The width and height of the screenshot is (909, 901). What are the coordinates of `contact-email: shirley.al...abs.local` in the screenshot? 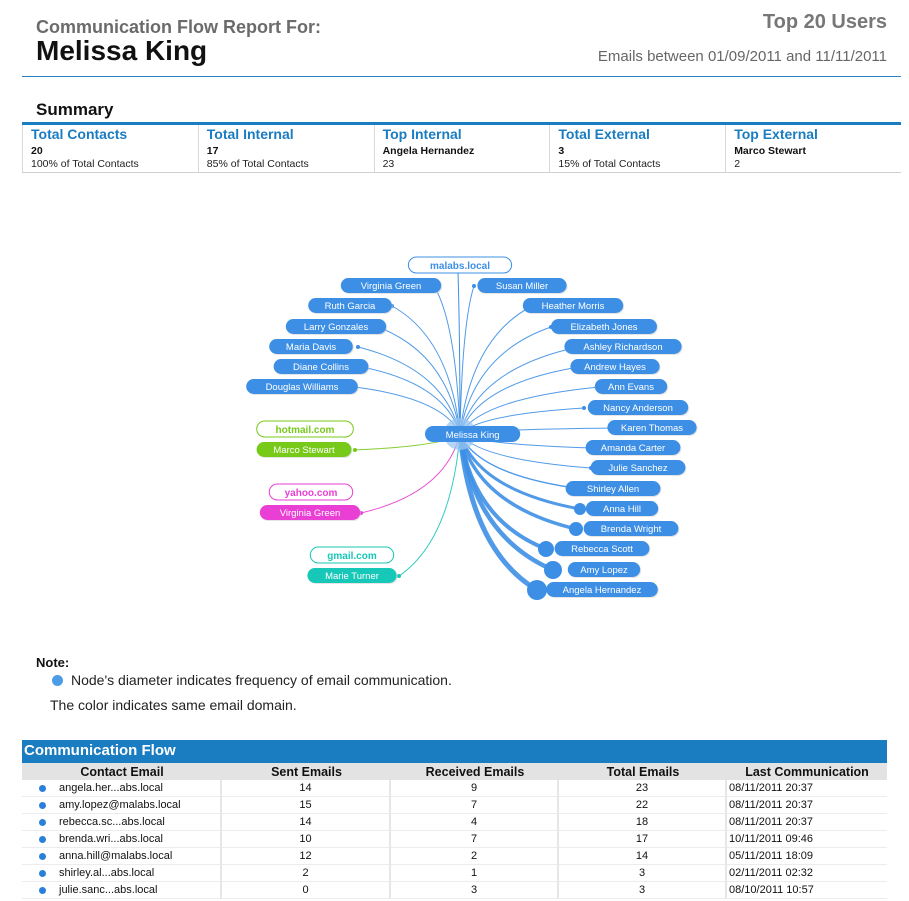 It's located at (107, 873).